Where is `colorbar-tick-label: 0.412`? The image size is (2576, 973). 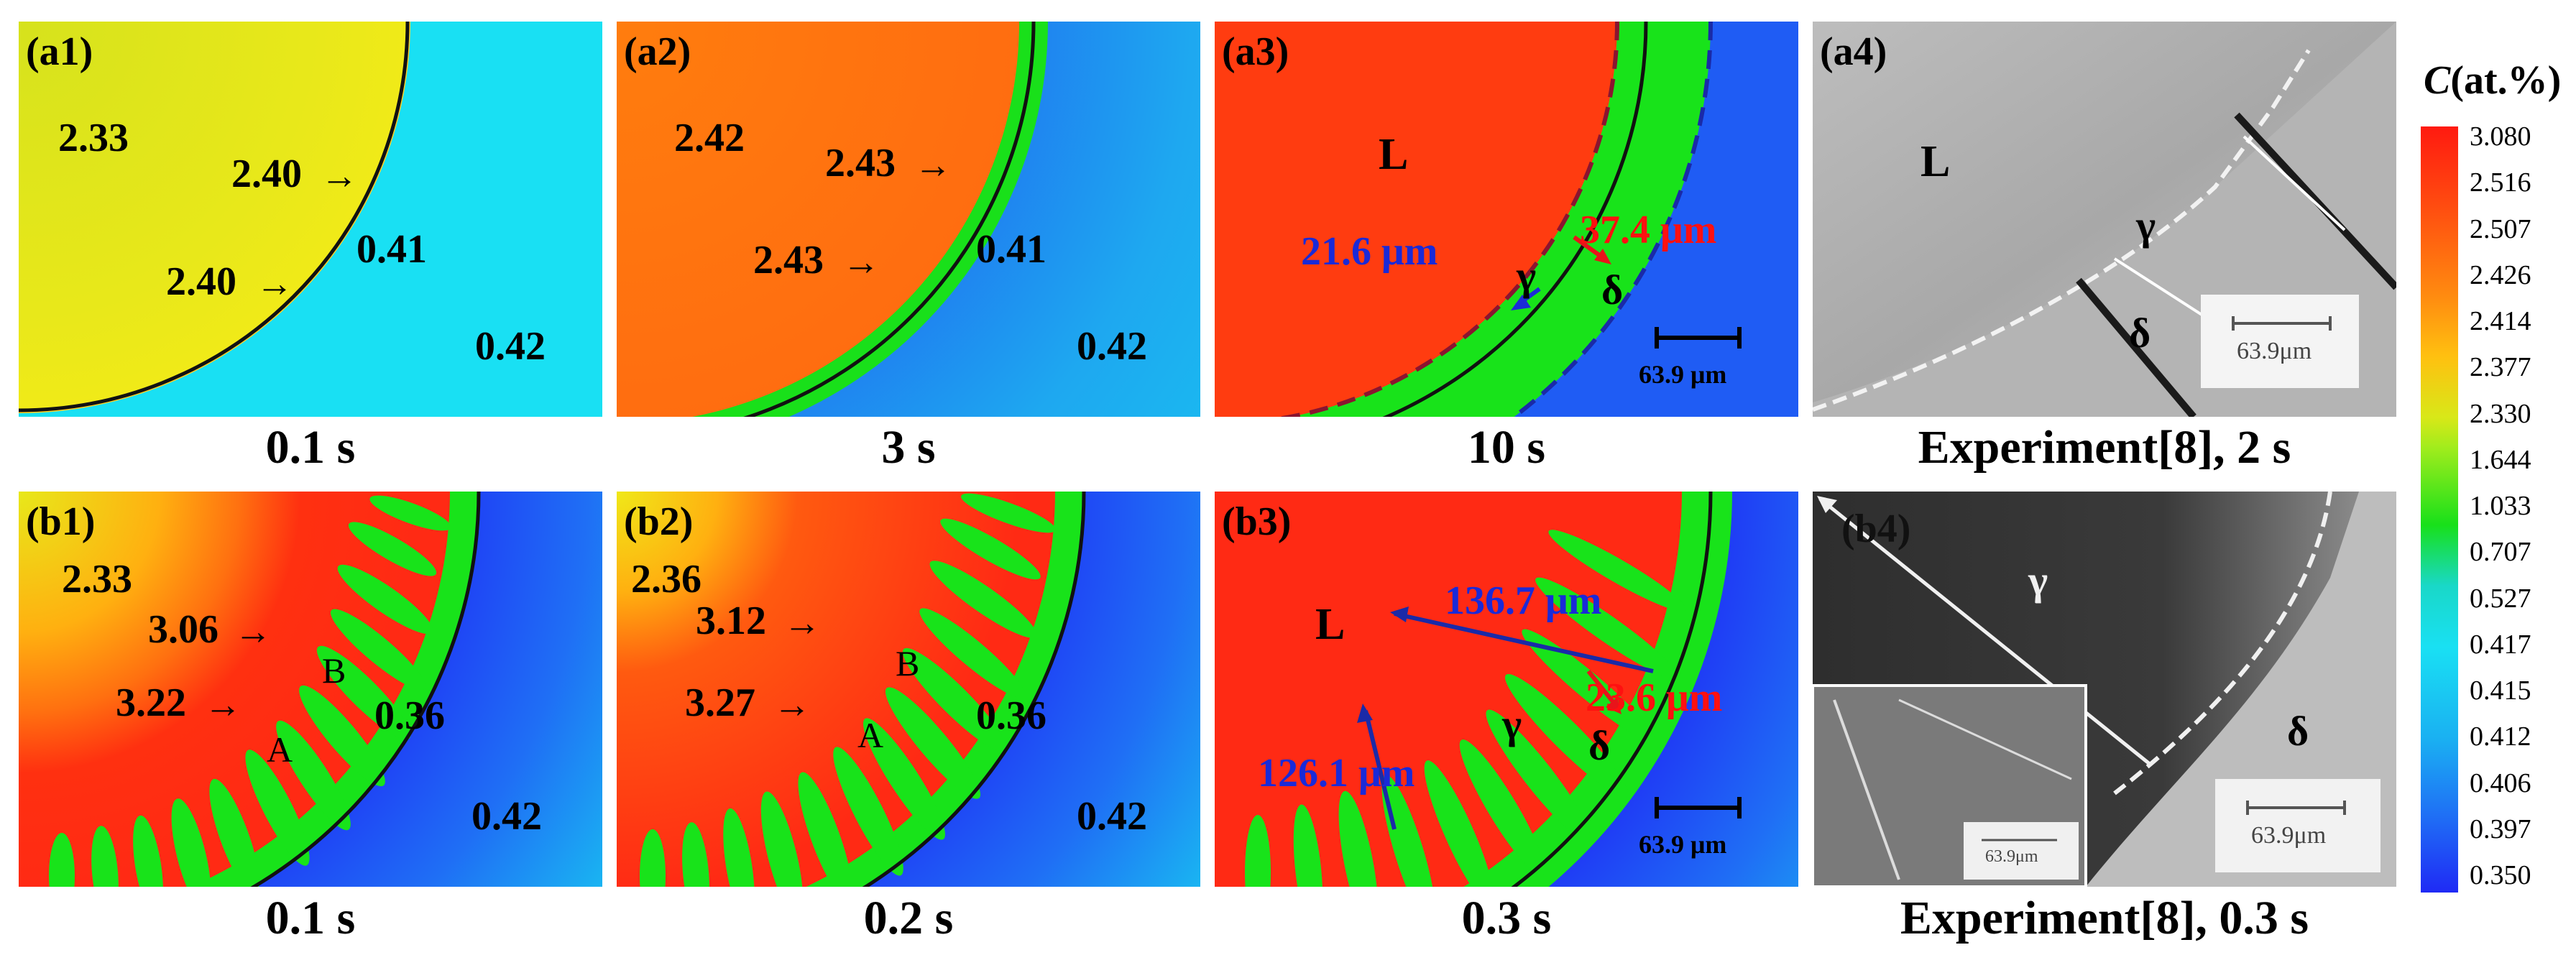 colorbar-tick-label: 0.412 is located at coordinates (2500, 736).